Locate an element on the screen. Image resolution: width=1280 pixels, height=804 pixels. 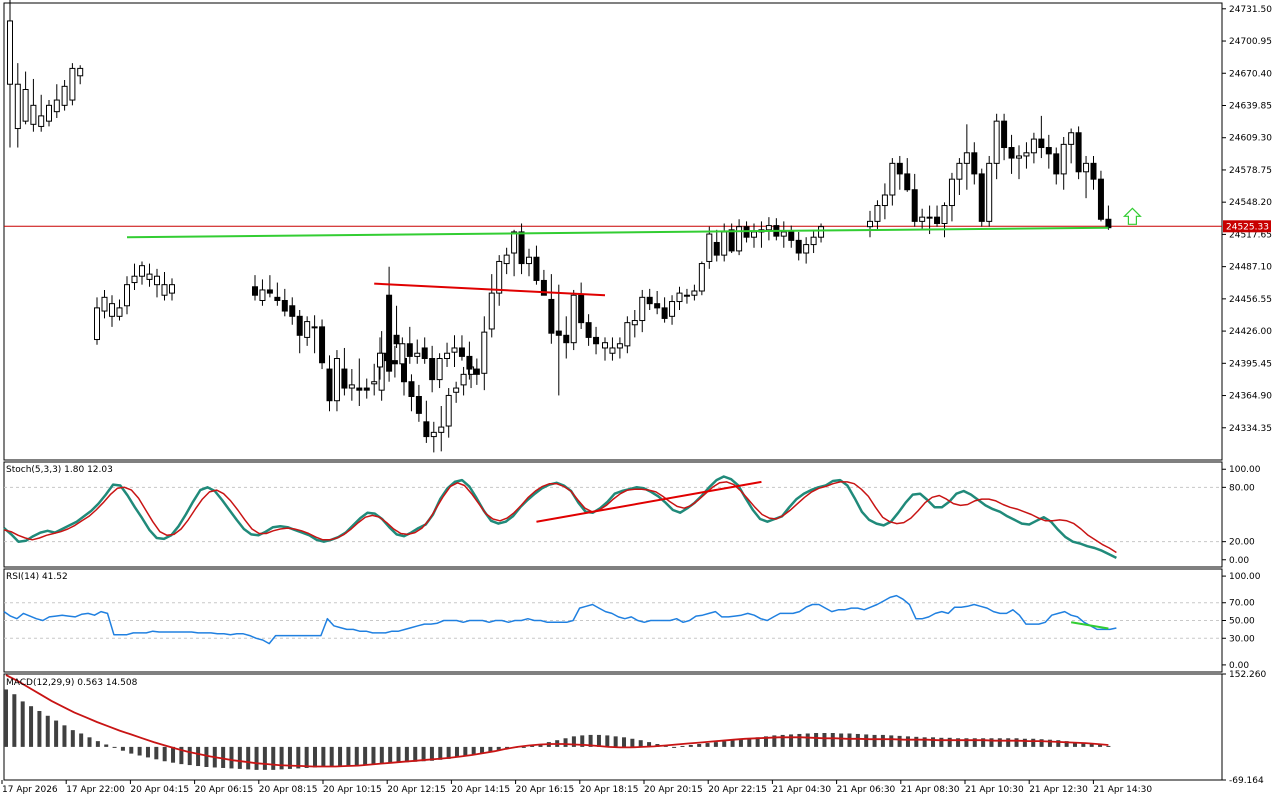
rsi-axis-label: 70.00 is located at coordinates (1242, 604).